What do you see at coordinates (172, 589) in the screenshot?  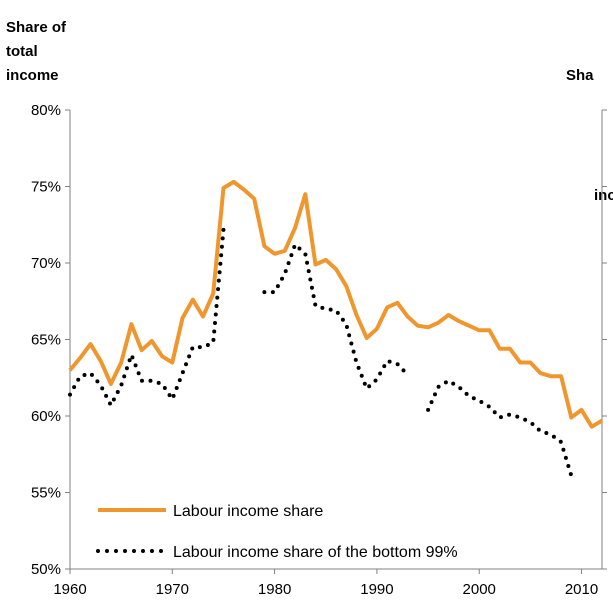 I see `x-tick-label: 1970` at bounding box center [172, 589].